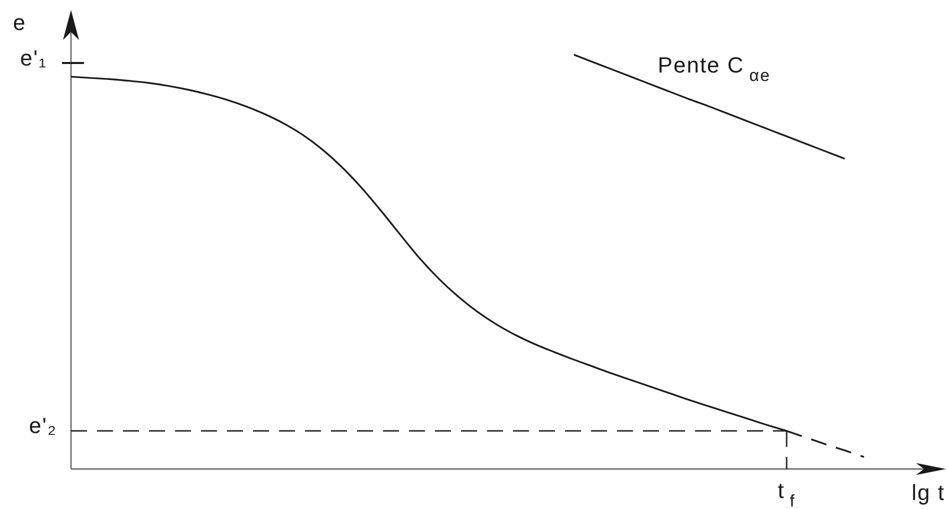 This screenshot has height=509, width=948. What do you see at coordinates (19, 22) in the screenshot?
I see `y-axis-title: e` at bounding box center [19, 22].